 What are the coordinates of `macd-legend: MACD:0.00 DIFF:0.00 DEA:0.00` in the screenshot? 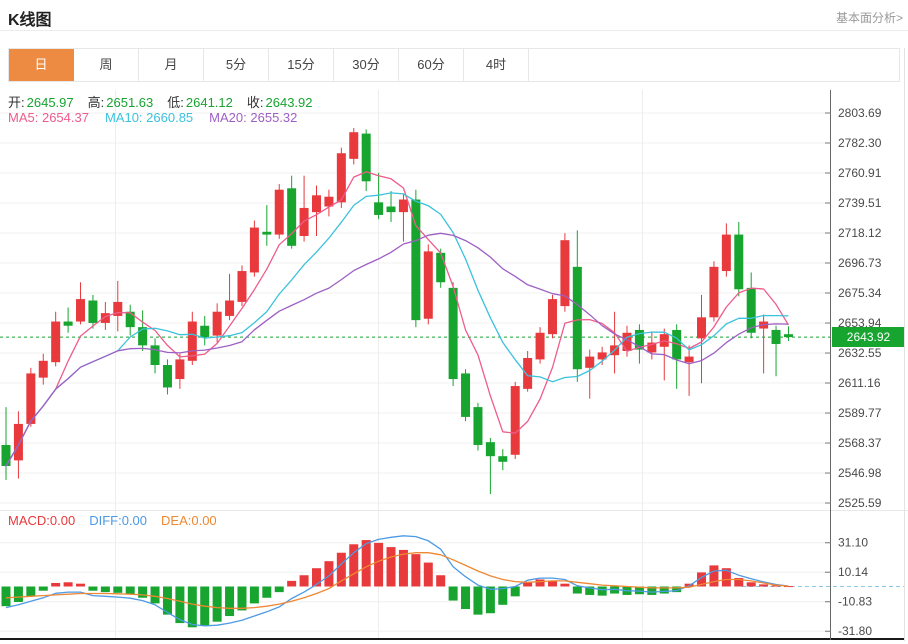 It's located at (112, 520).